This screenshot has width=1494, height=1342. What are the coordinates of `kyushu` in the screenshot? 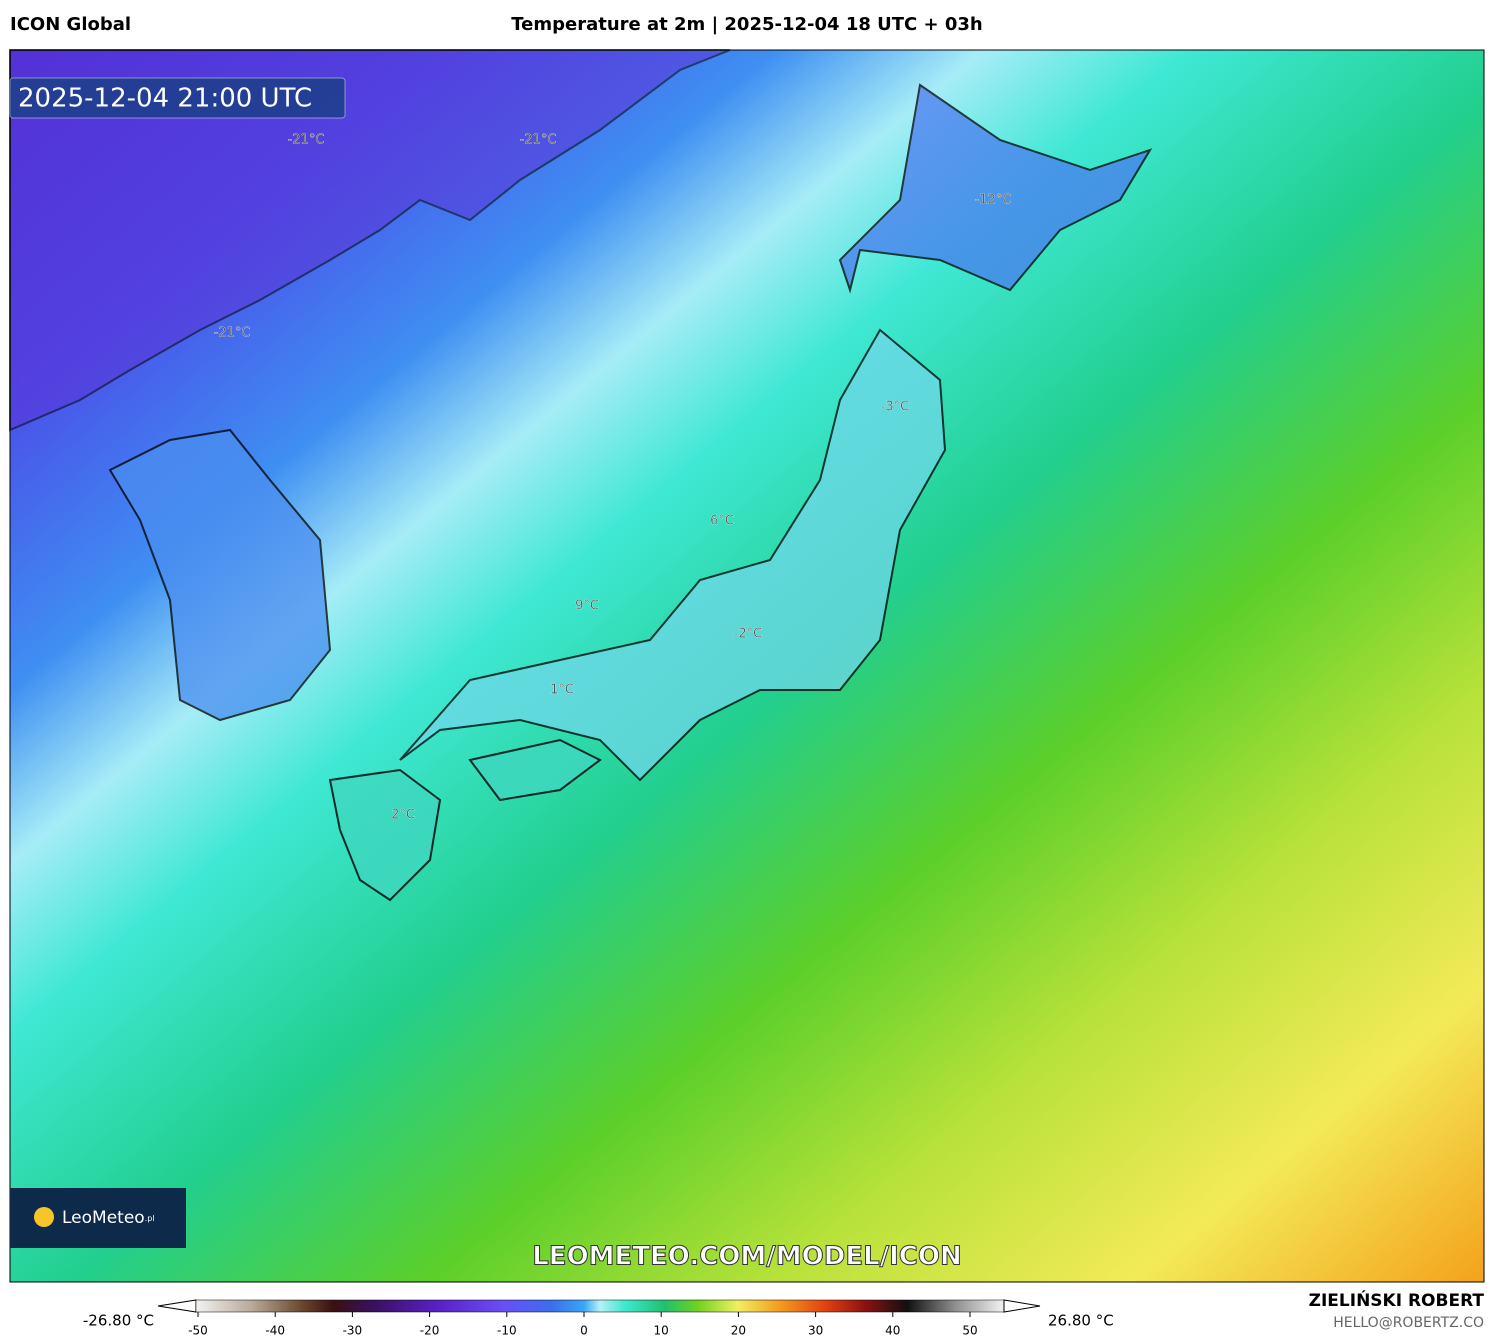 It's located at (385, 835).